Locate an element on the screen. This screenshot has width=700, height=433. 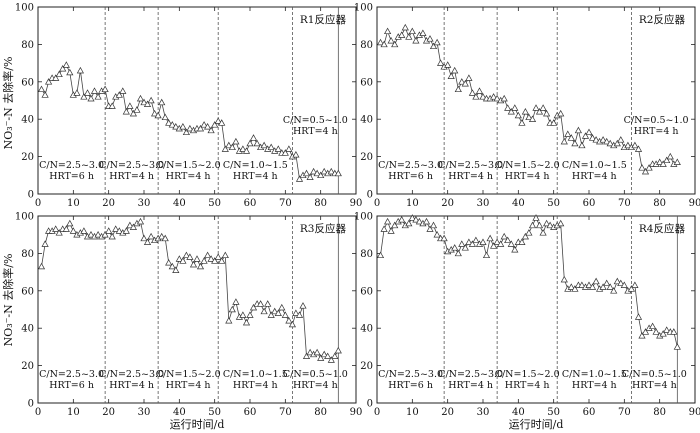
y-tick-label: 60 is located at coordinates (366, 82).